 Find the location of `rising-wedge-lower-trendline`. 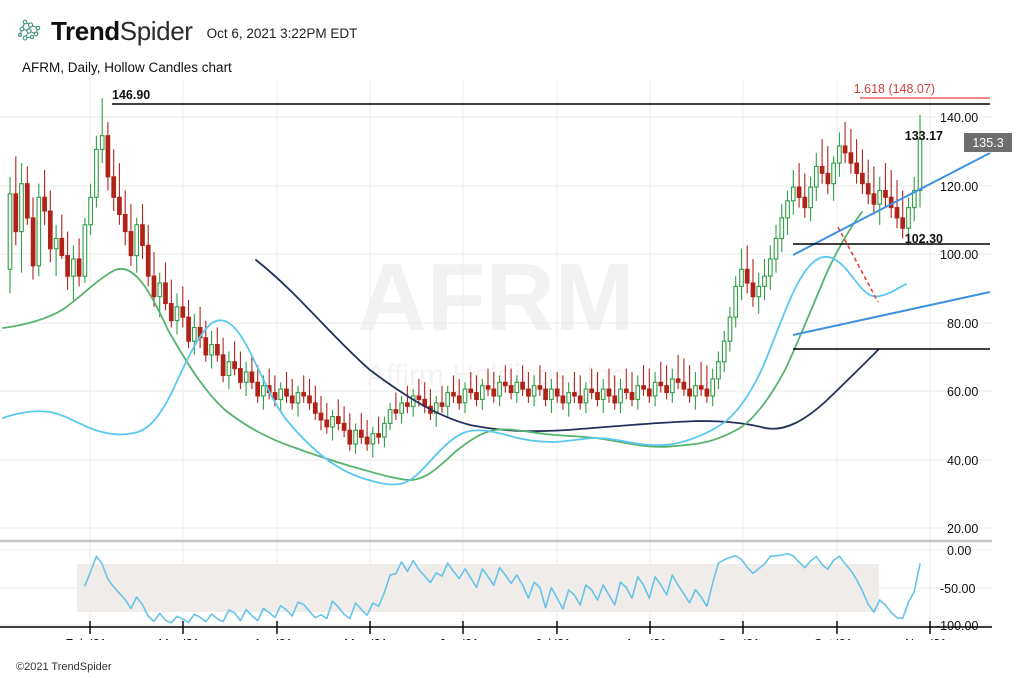

rising-wedge-lower-trendline is located at coordinates (891, 313).